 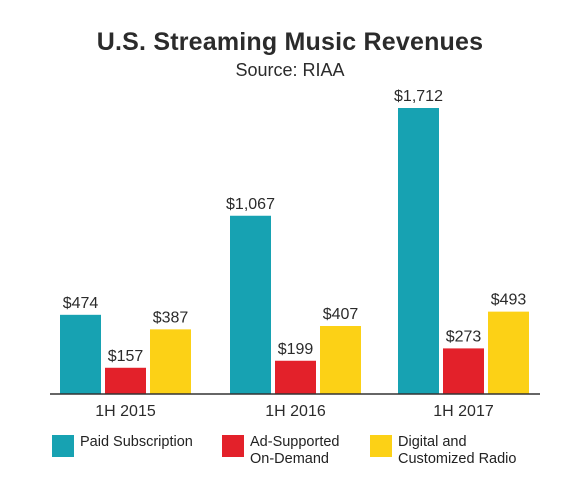 I want to click on bar-digital-and-customized-radio-1h-2015, so click(x=170, y=361).